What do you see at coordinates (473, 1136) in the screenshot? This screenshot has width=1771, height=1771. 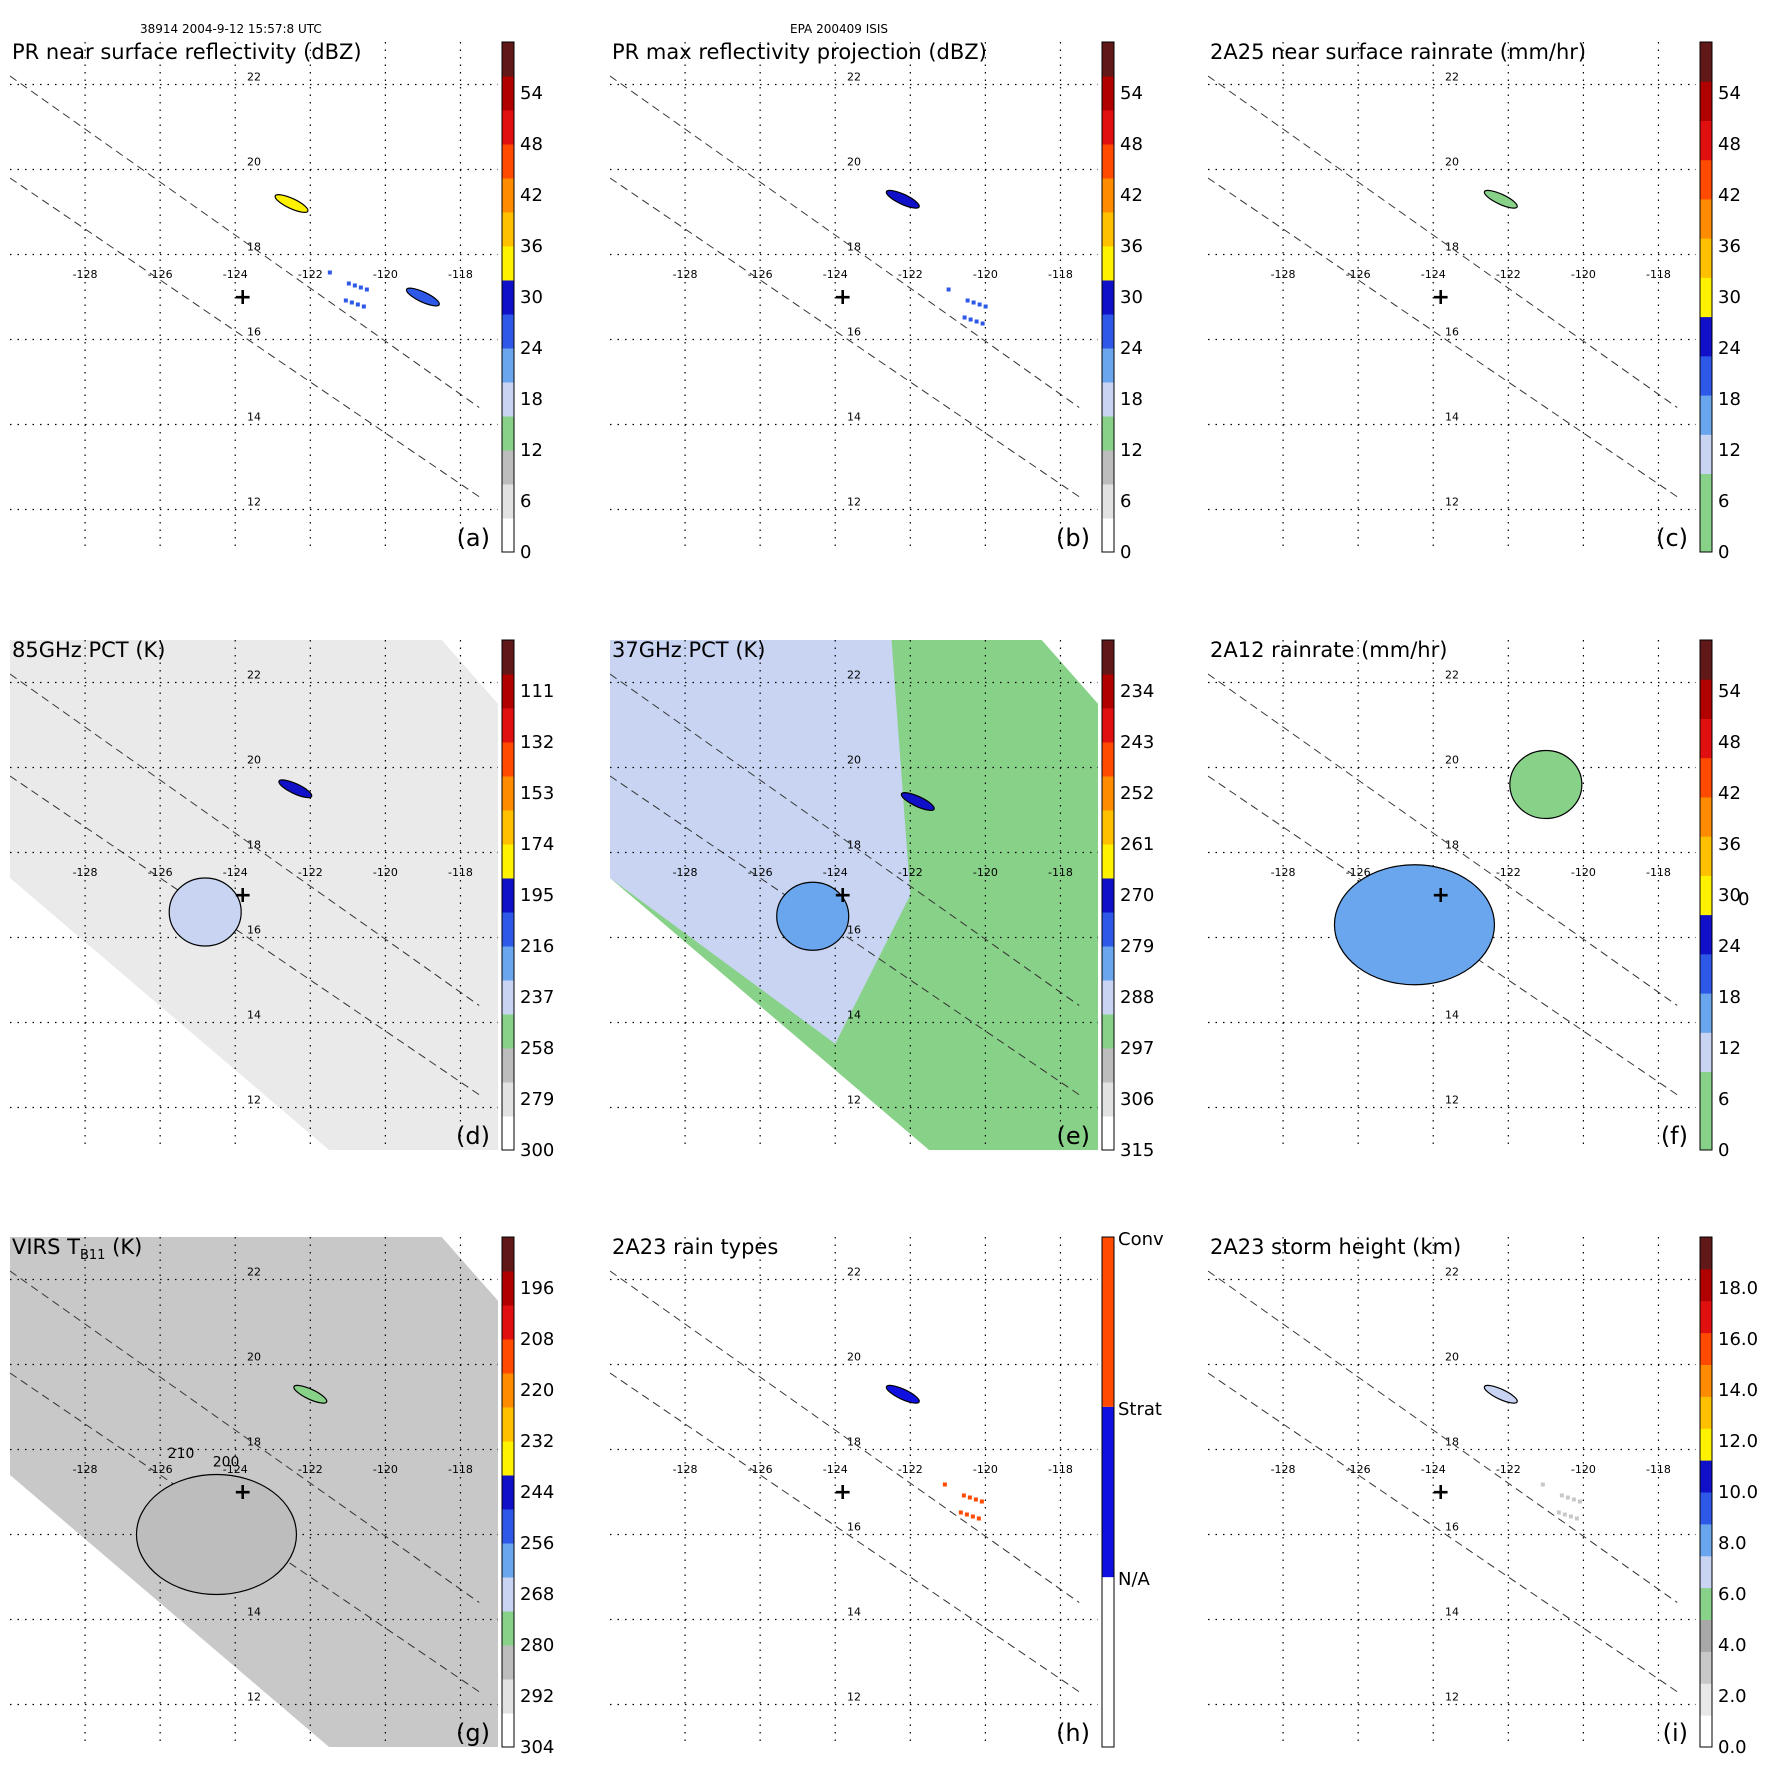 I see `panel-label: (d)` at bounding box center [473, 1136].